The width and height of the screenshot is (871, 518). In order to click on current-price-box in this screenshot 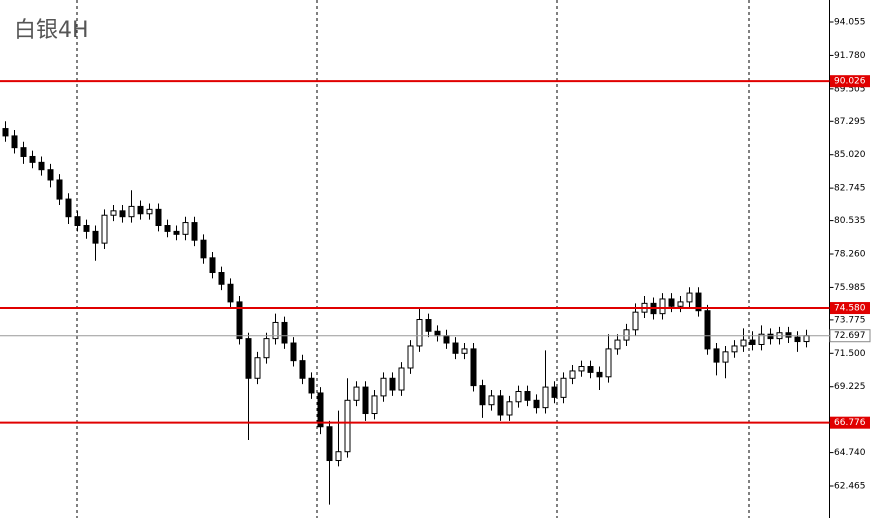, I will do `click(850, 336)`.